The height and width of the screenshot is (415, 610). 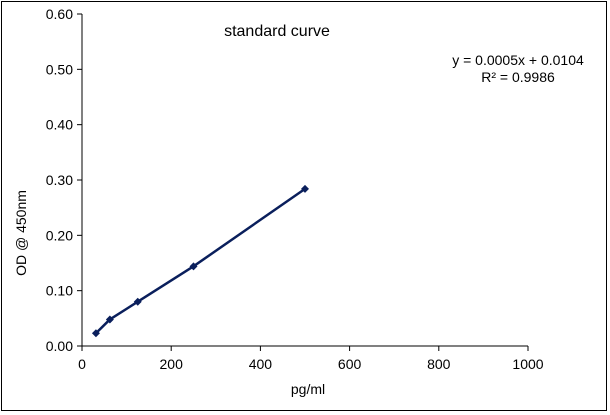 I want to click on y-tick-label: 0.30, so click(x=59, y=180).